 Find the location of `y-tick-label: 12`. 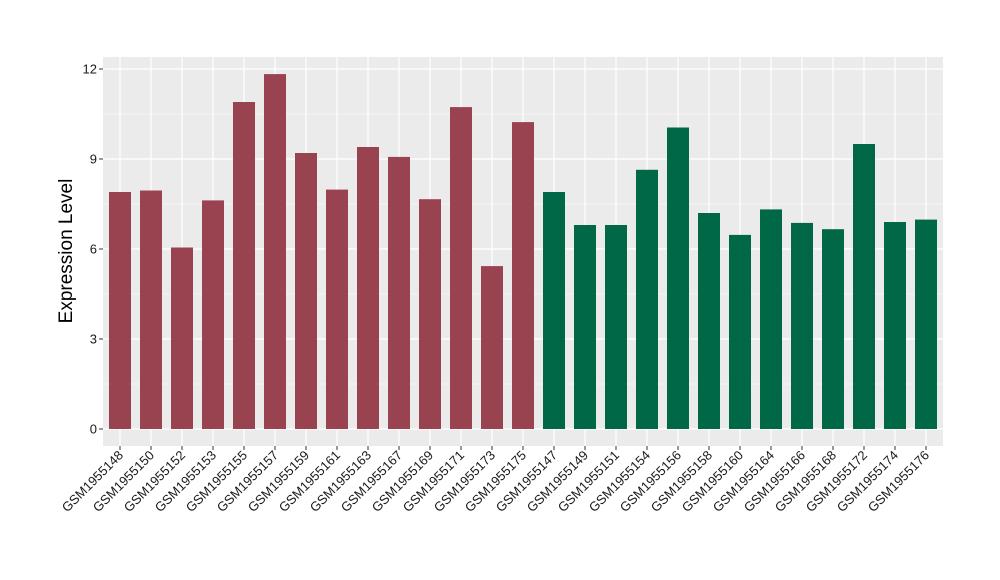

y-tick-label: 12 is located at coordinates (90, 69).